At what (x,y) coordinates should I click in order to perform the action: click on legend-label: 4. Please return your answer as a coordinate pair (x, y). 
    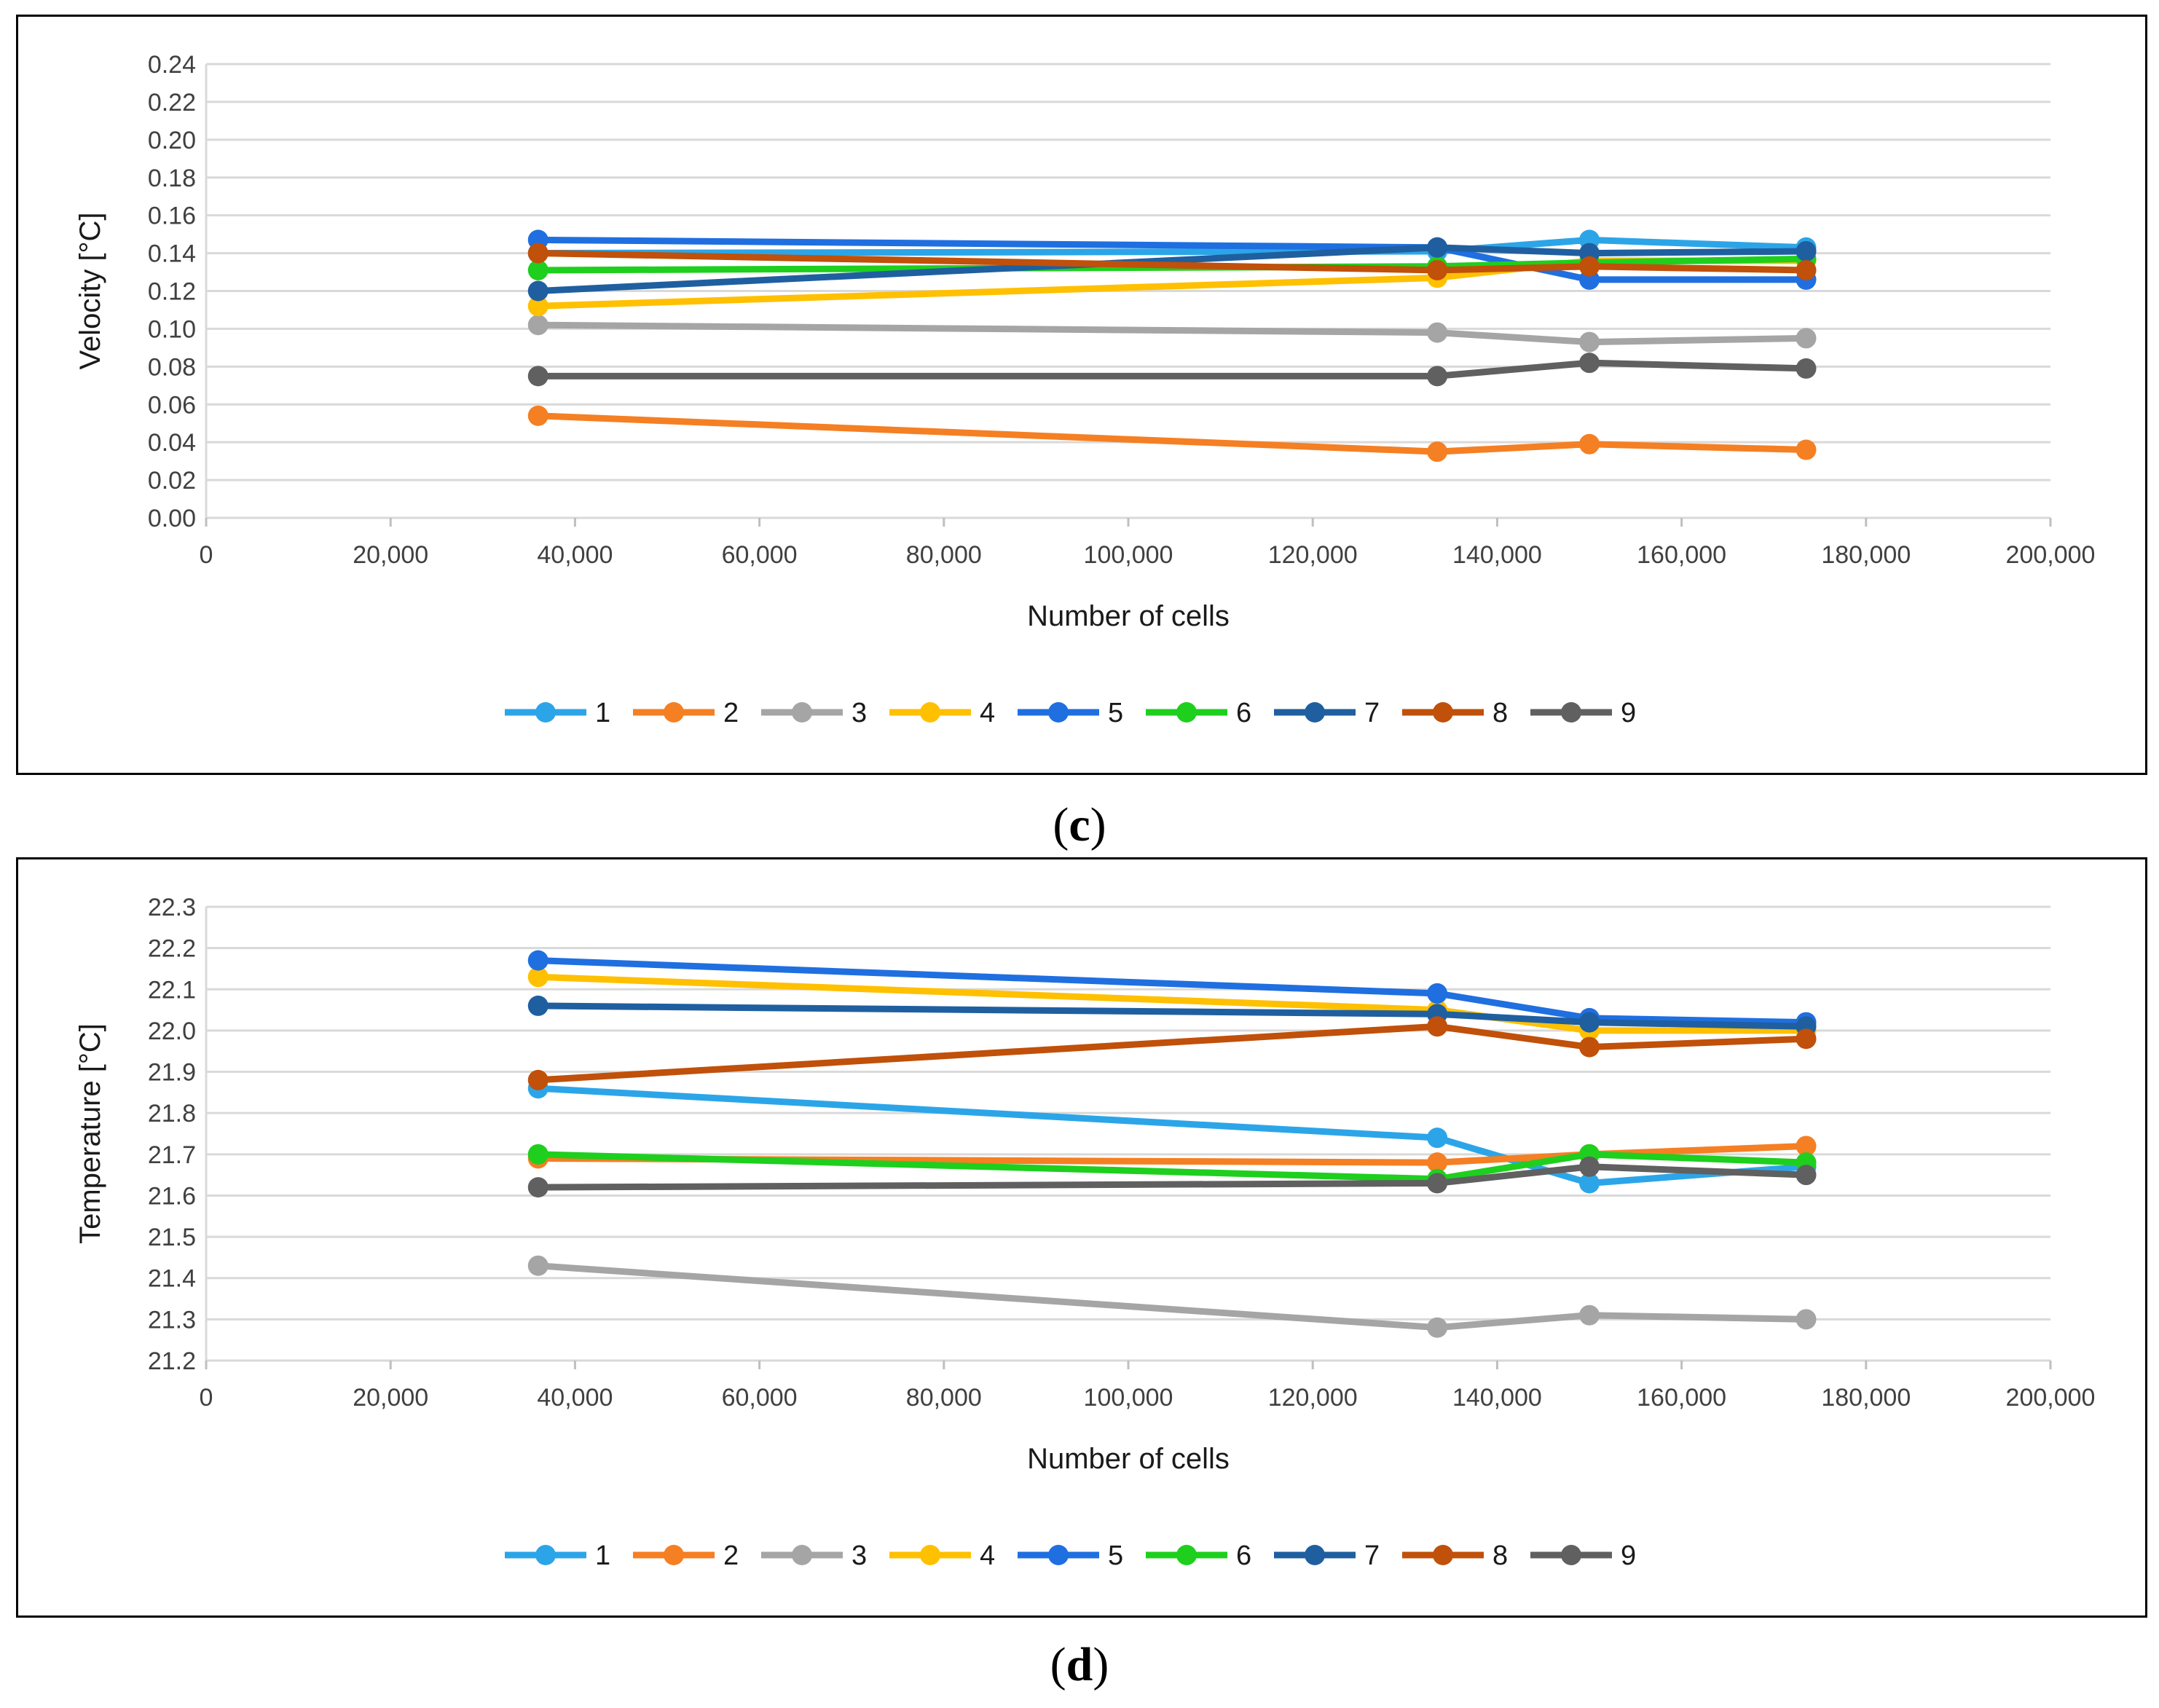
    Looking at the image, I should click on (987, 713).